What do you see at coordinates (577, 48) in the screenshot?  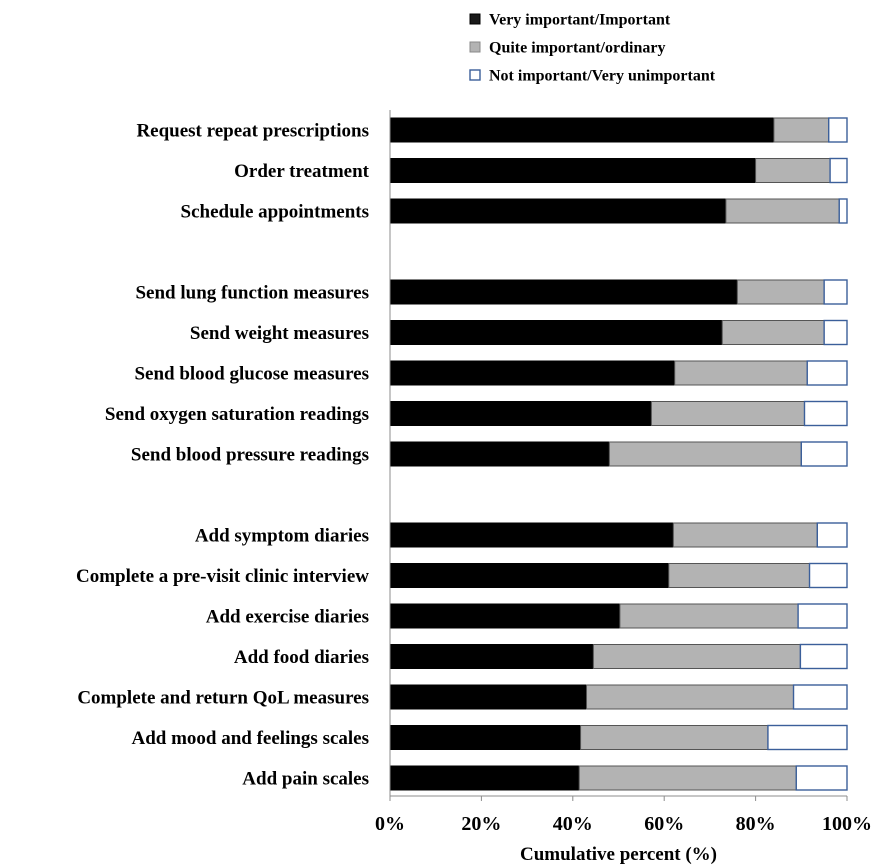 I see `legend-label-quite-important-ordinary: Quite important/ordinary` at bounding box center [577, 48].